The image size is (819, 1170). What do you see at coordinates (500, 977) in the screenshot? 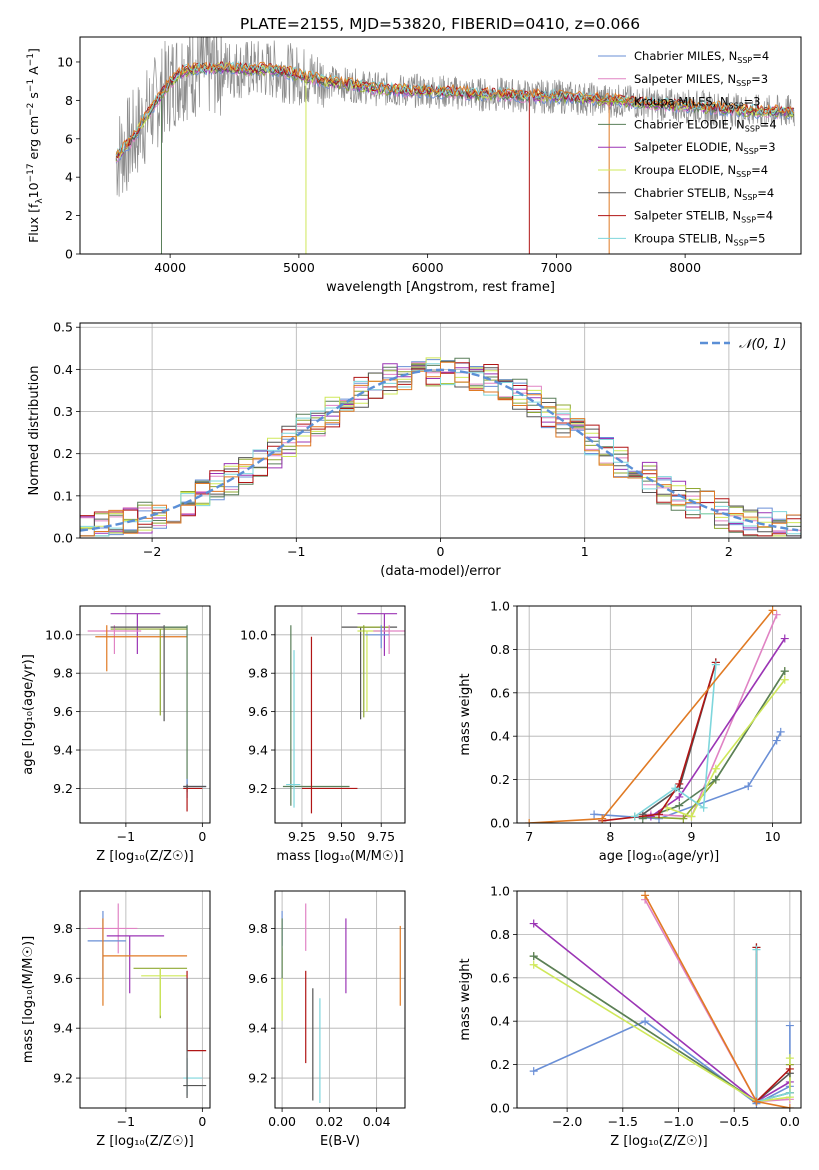
I see `y-tick-label: 0.6` at bounding box center [500, 977].